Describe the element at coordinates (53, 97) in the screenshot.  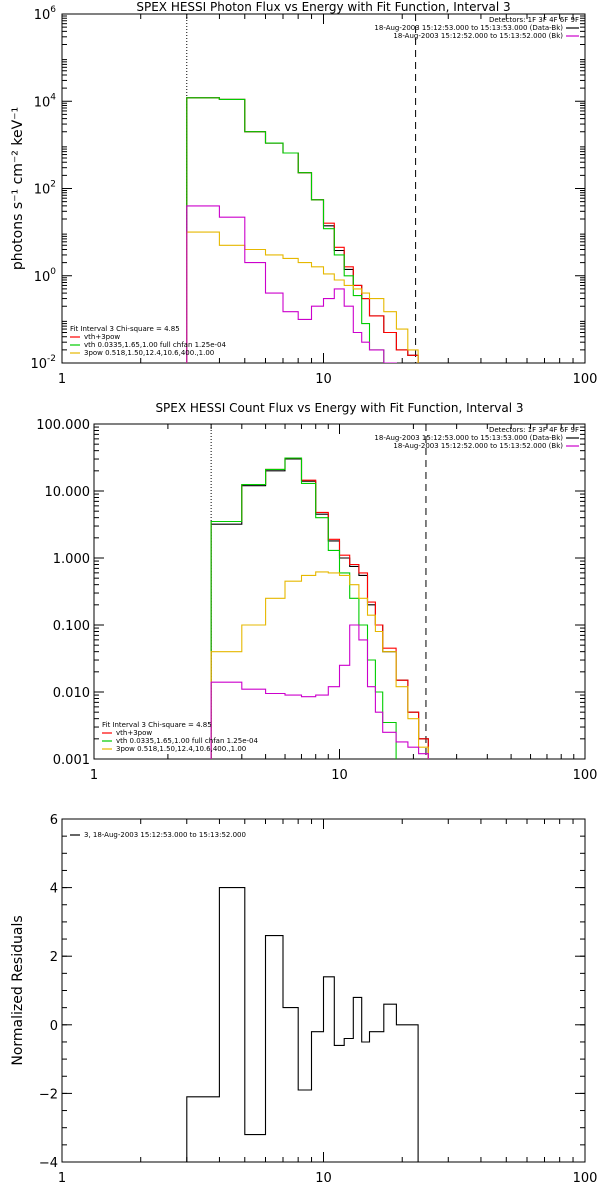
I see `y-tick-exponent: 4` at that location.